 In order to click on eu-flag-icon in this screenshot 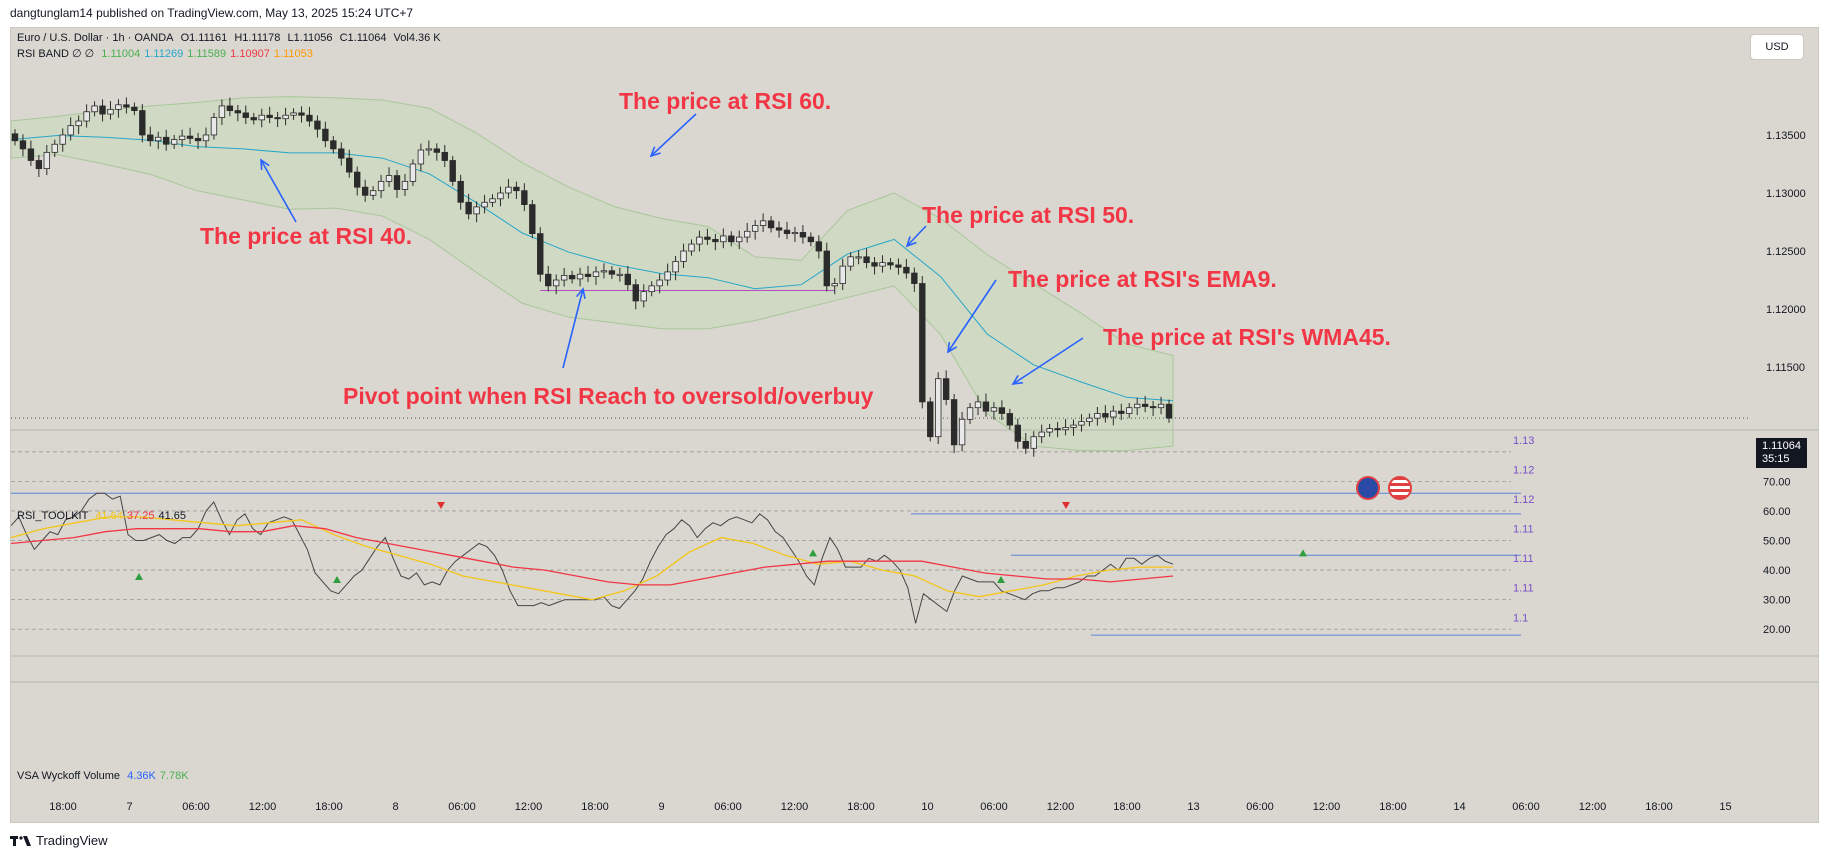, I will do `click(1368, 488)`.